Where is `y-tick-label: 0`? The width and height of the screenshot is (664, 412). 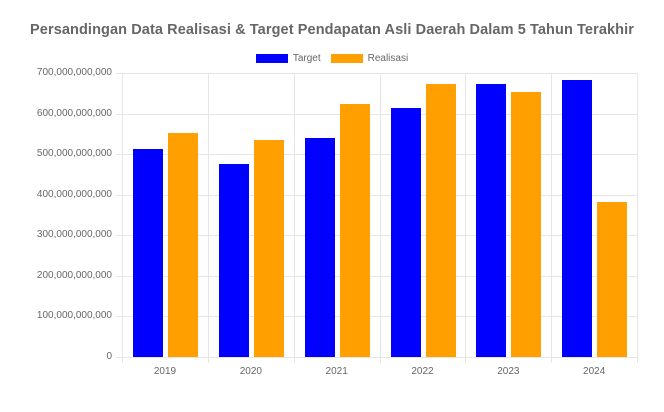 y-tick-label: 0 is located at coordinates (109, 356).